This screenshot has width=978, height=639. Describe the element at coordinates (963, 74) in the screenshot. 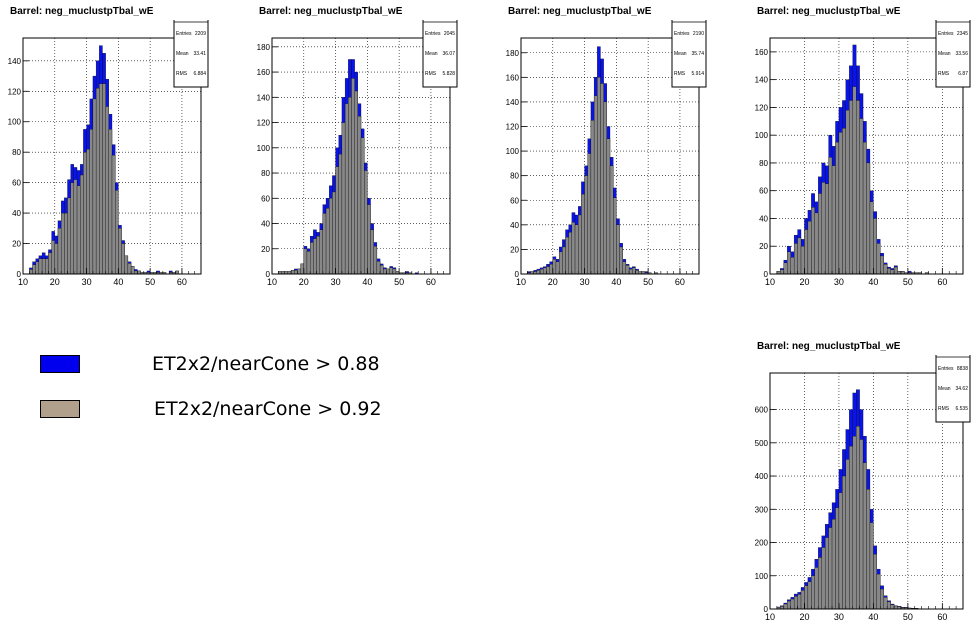

I see `stats-rms-value: 6.87` at that location.